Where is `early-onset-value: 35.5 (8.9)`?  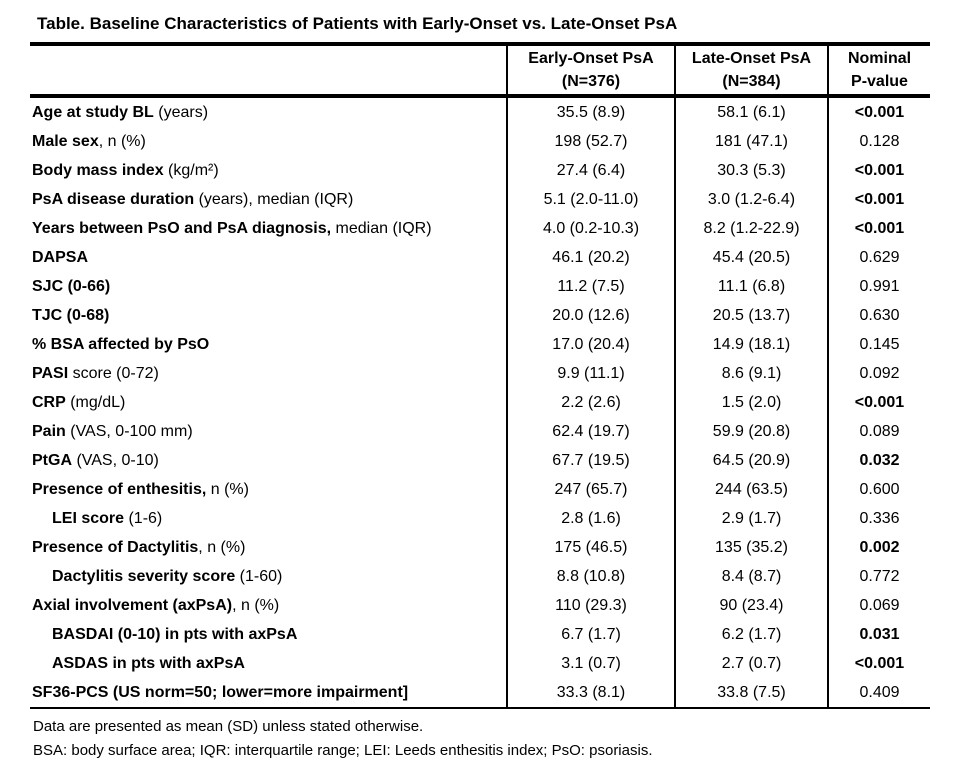 early-onset-value: 35.5 (8.9) is located at coordinates (590, 111).